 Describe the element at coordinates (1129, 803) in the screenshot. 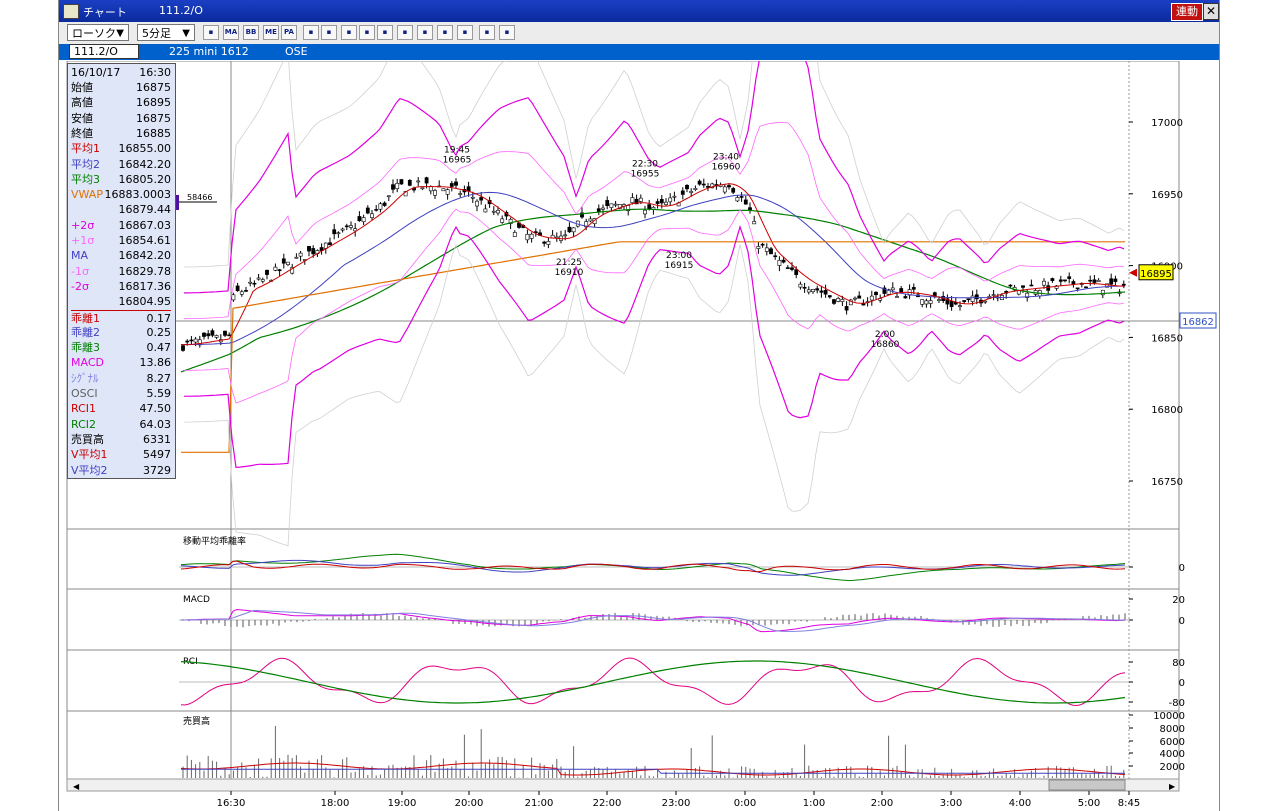

I see `time-tick-label: 8:45` at that location.